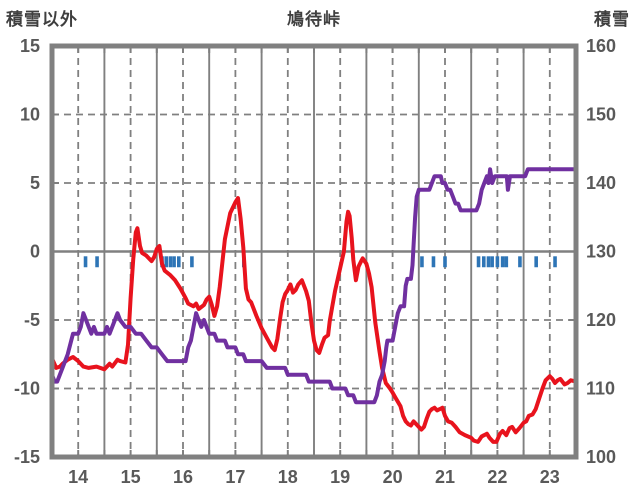 This screenshot has width=636, height=501. I want to click on x-axis-tick-label: 20, so click(393, 477).